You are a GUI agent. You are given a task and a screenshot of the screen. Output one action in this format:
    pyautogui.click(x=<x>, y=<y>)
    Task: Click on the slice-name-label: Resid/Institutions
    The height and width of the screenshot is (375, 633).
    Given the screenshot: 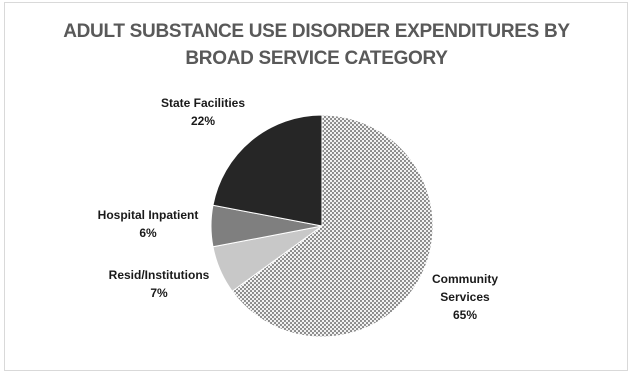 What is the action you would take?
    pyautogui.click(x=159, y=275)
    